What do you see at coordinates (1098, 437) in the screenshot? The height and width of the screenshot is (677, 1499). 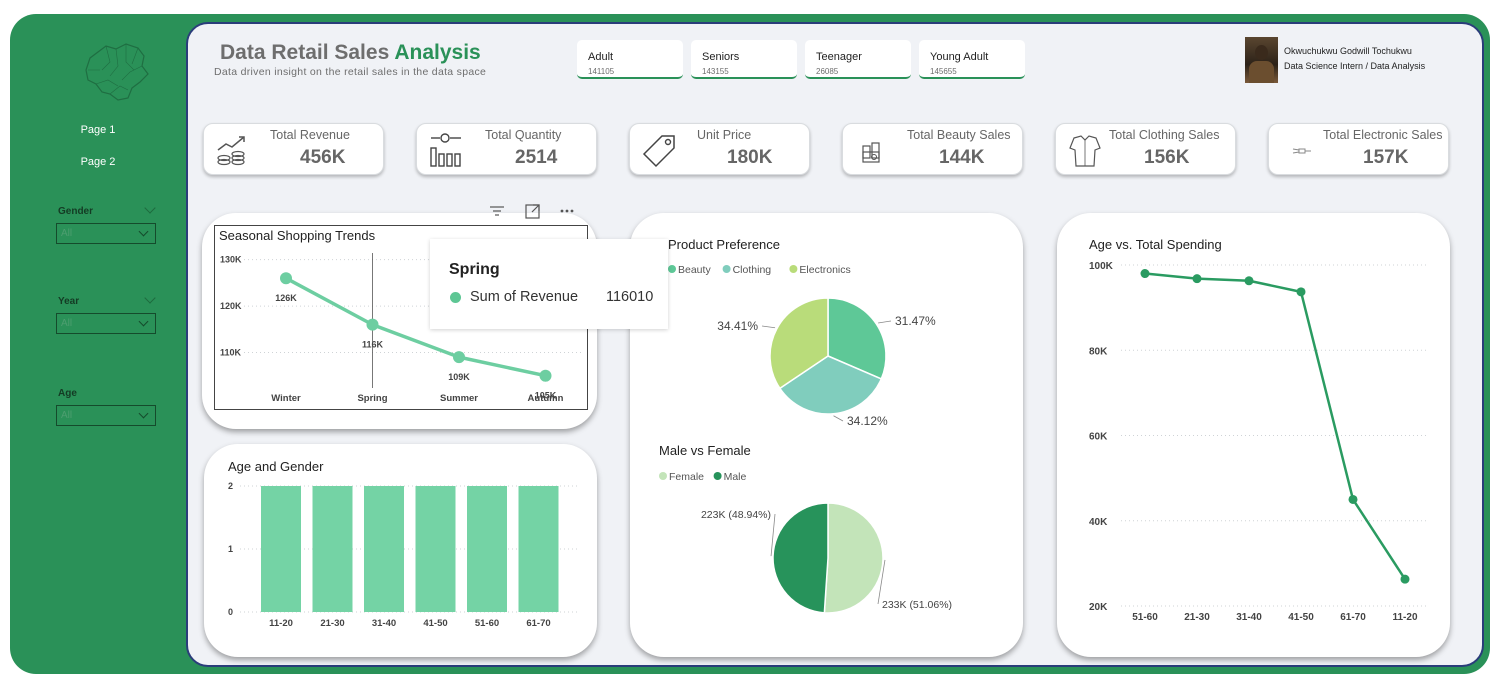 I see `y-tick-label: 60K` at bounding box center [1098, 437].